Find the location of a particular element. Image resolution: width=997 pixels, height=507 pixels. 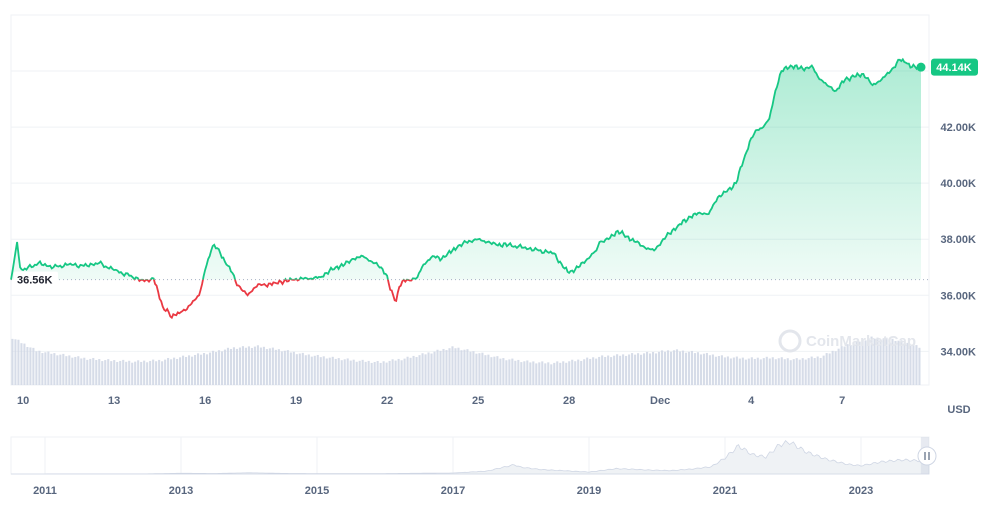

y-tick-label: 42.00K is located at coordinates (959, 128).